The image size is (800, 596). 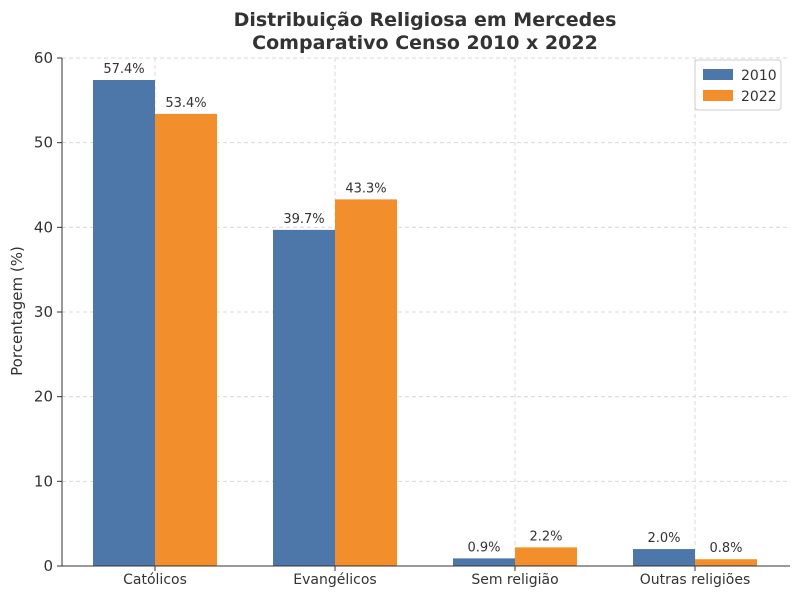 I want to click on y-tick-label: 50, so click(x=43, y=143).